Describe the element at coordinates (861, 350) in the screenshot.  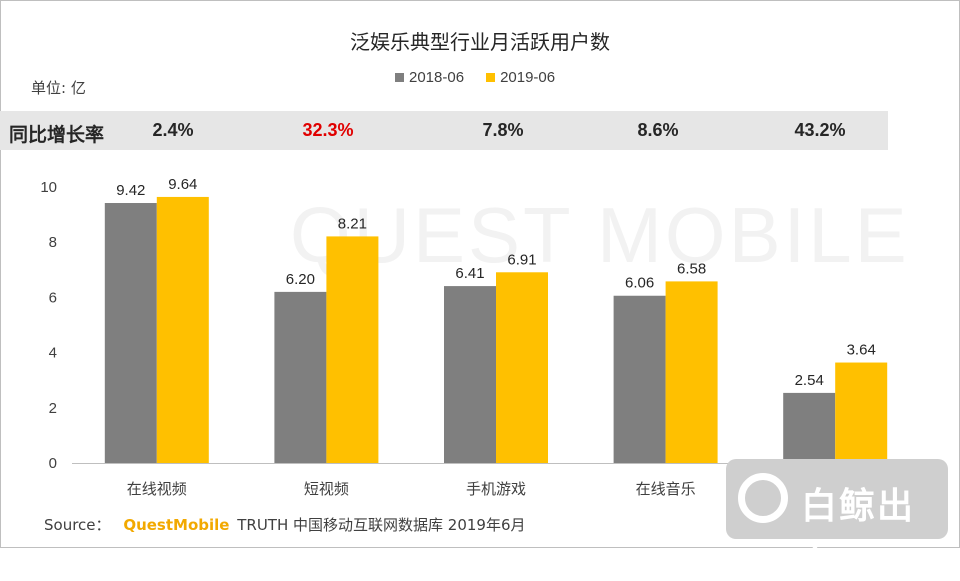
I see `data-label-2019-5: 3.64` at that location.